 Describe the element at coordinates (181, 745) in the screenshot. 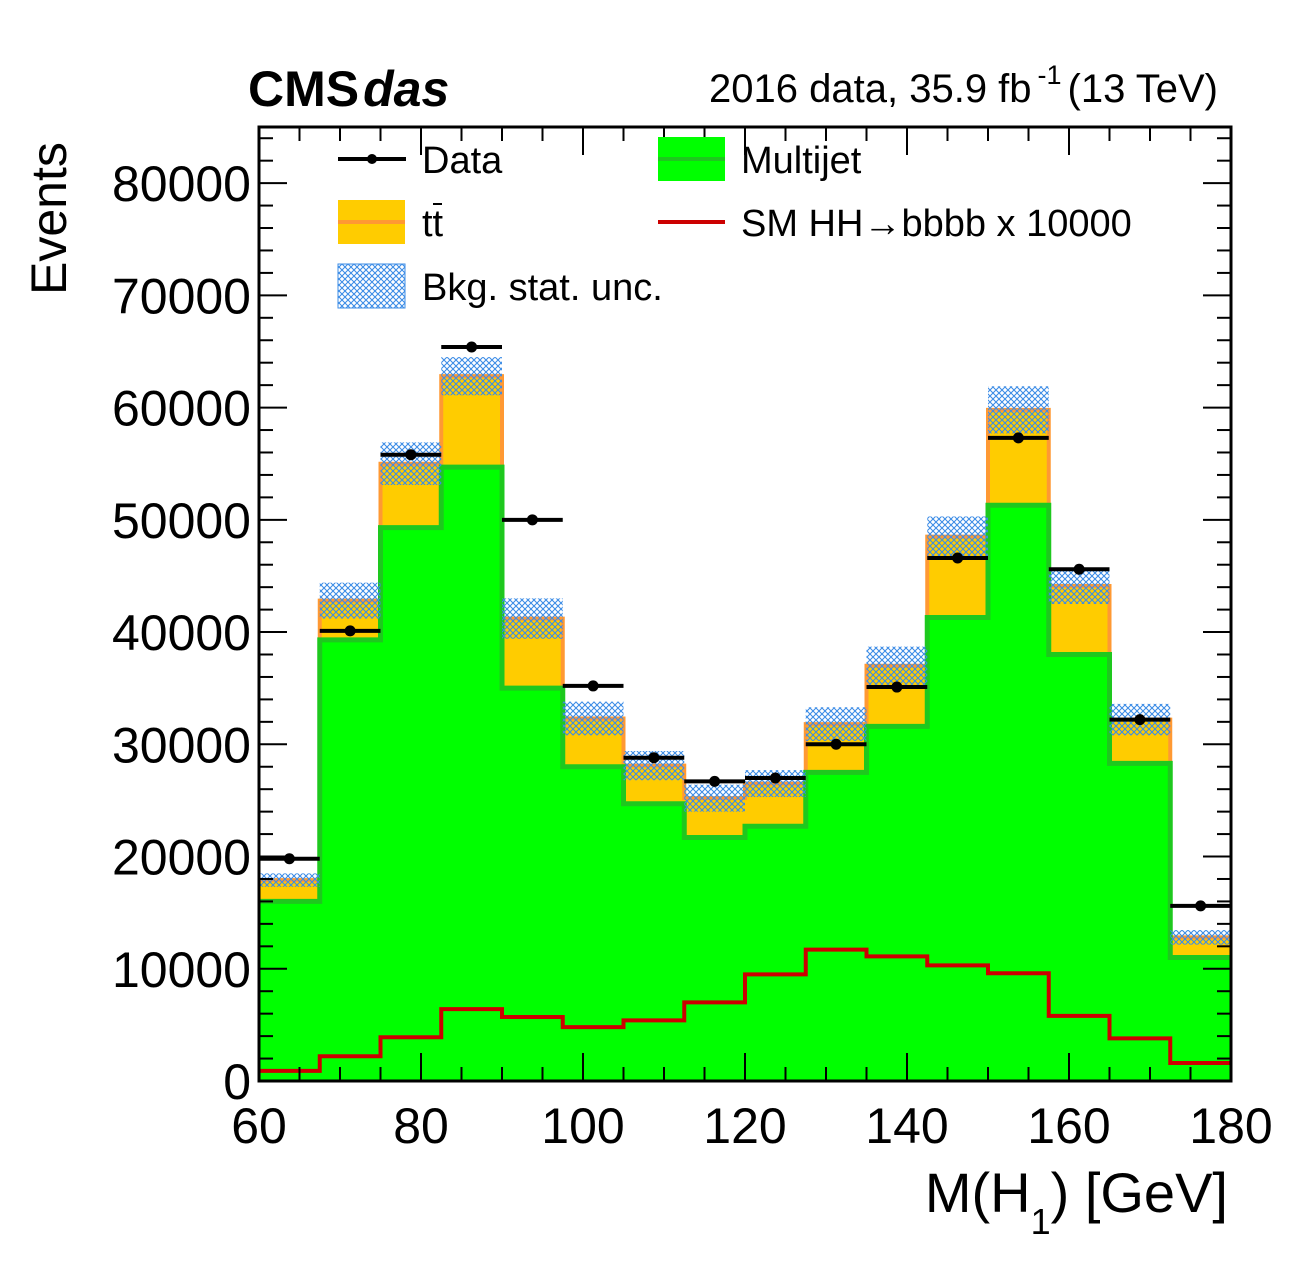

I see `y-tick-label: 30000` at that location.